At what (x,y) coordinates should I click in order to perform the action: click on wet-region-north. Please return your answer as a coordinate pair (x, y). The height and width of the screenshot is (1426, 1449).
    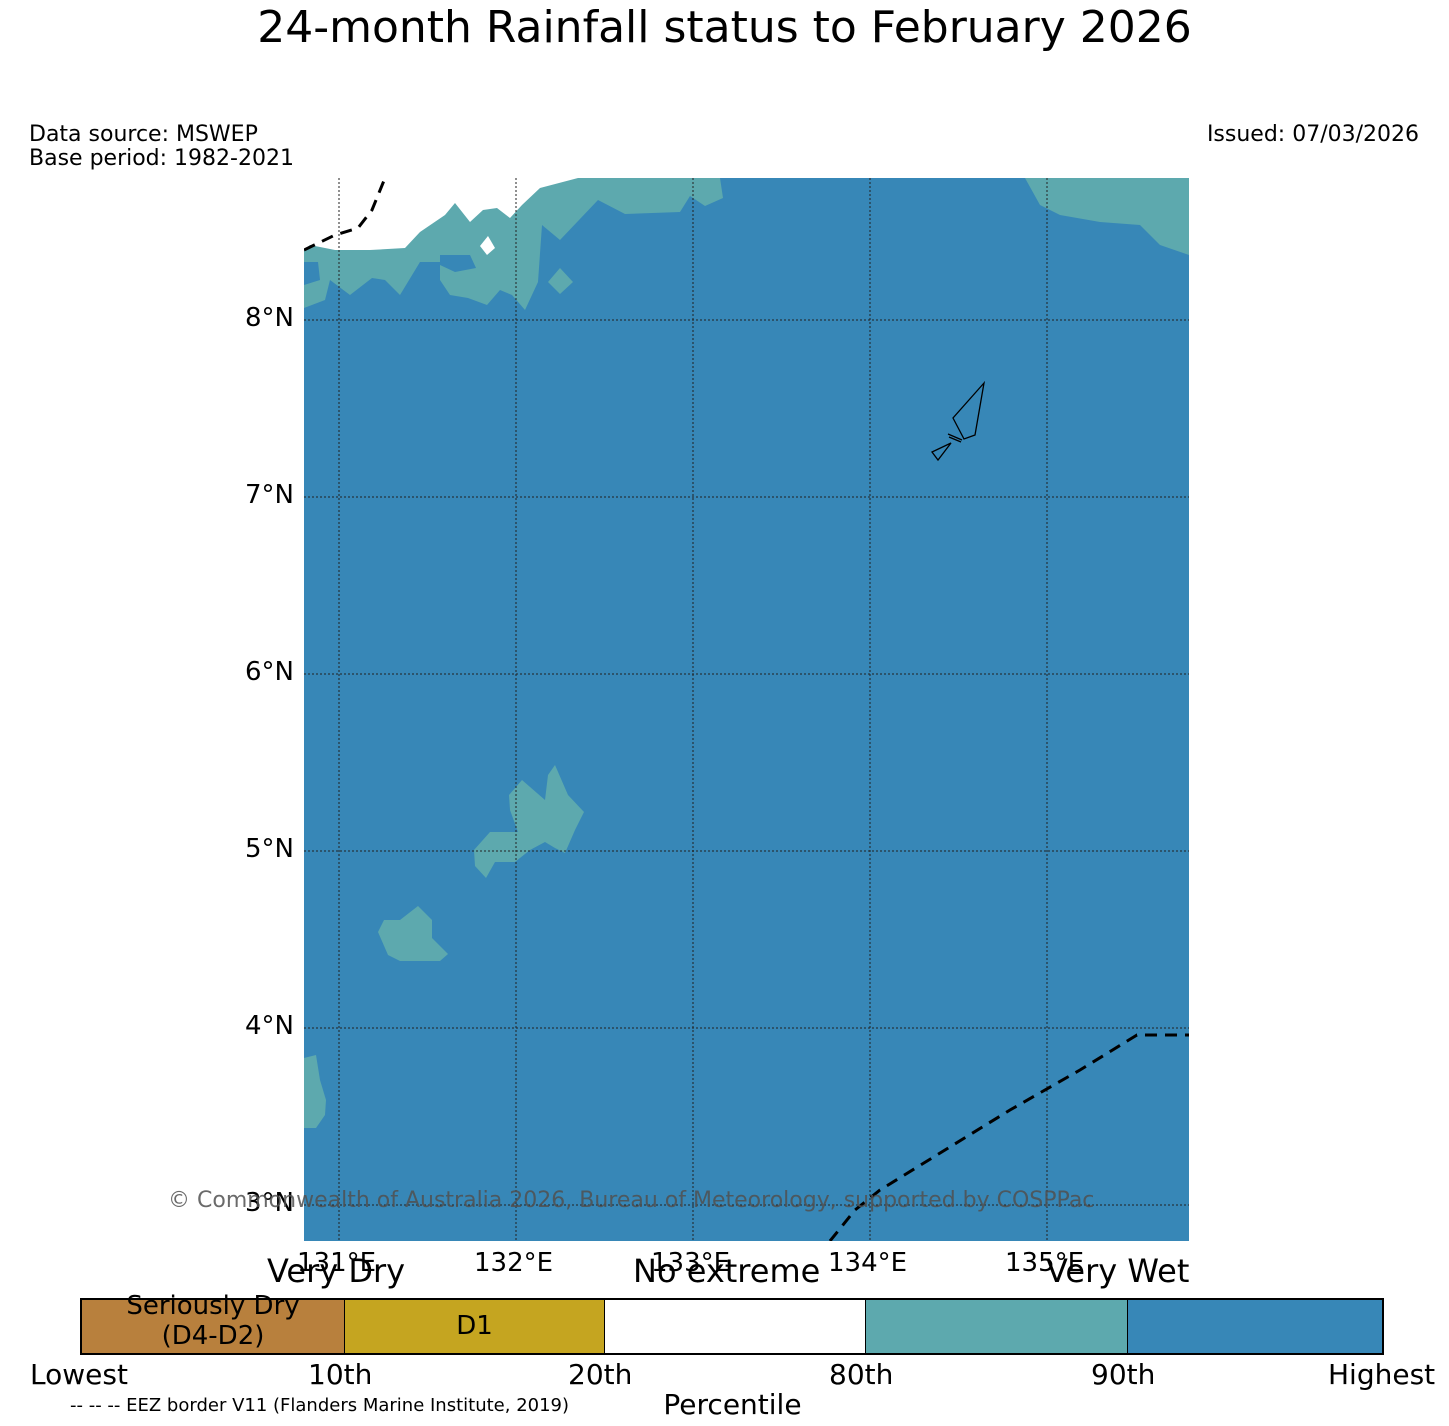
    Looking at the image, I should click on (746, 216).